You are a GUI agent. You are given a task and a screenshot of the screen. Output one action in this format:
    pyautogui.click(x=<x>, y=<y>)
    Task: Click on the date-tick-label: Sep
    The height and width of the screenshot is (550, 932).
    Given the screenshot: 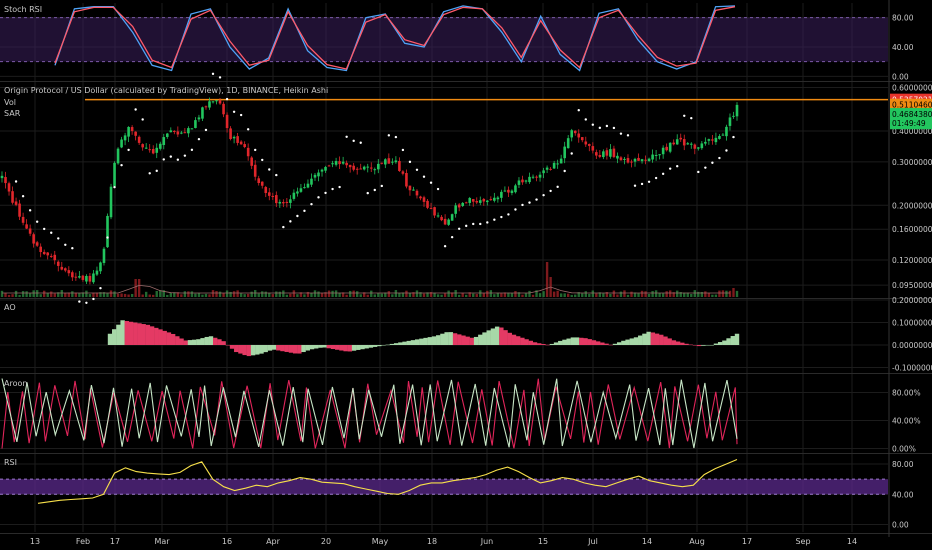 What is the action you would take?
    pyautogui.click(x=802, y=541)
    